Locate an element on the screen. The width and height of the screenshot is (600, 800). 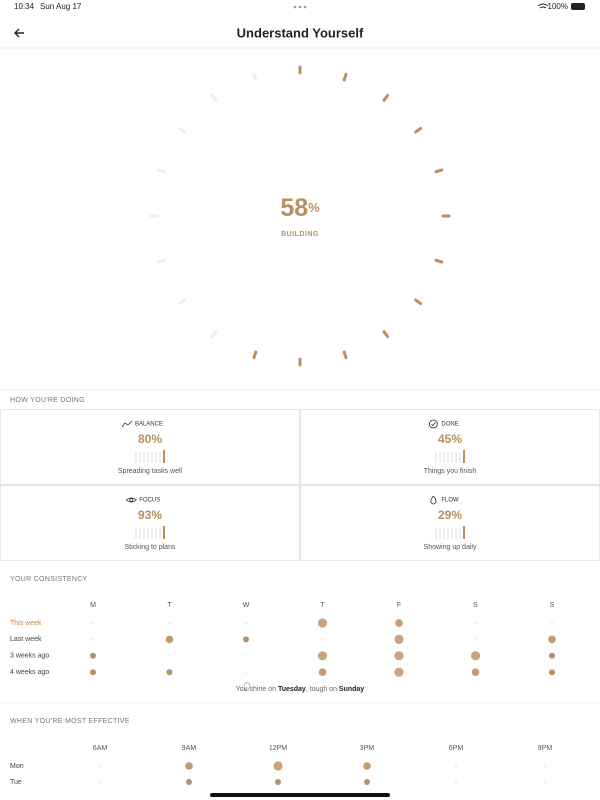
status-battery: 100% is located at coordinates (558, 6).